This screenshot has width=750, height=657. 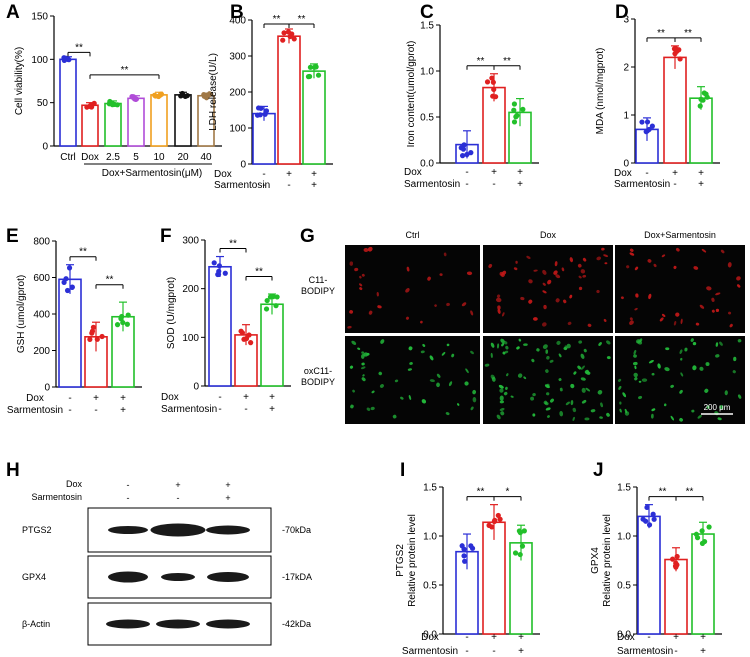 What do you see at coordinates (296, 530) in the screenshot?
I see `molecular-weight: -70kDa` at bounding box center [296, 530].